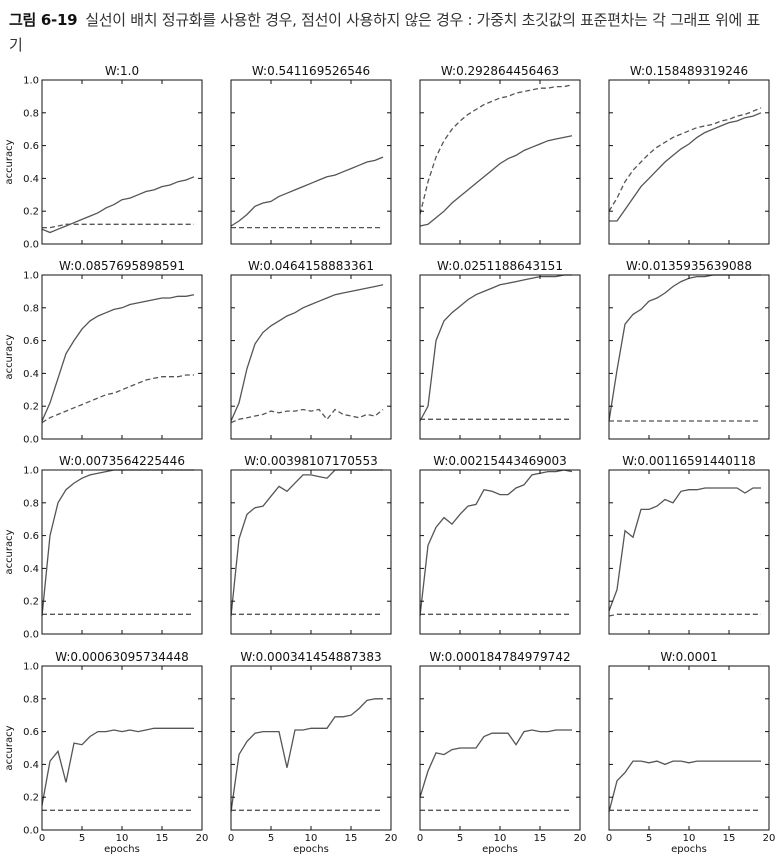 This screenshot has height=857, width=776. Describe the element at coordinates (502, 752) in the screenshot. I see `chart-panel-15: W:0.000184784979742 0 5 10 15 20 epochs` at that location.